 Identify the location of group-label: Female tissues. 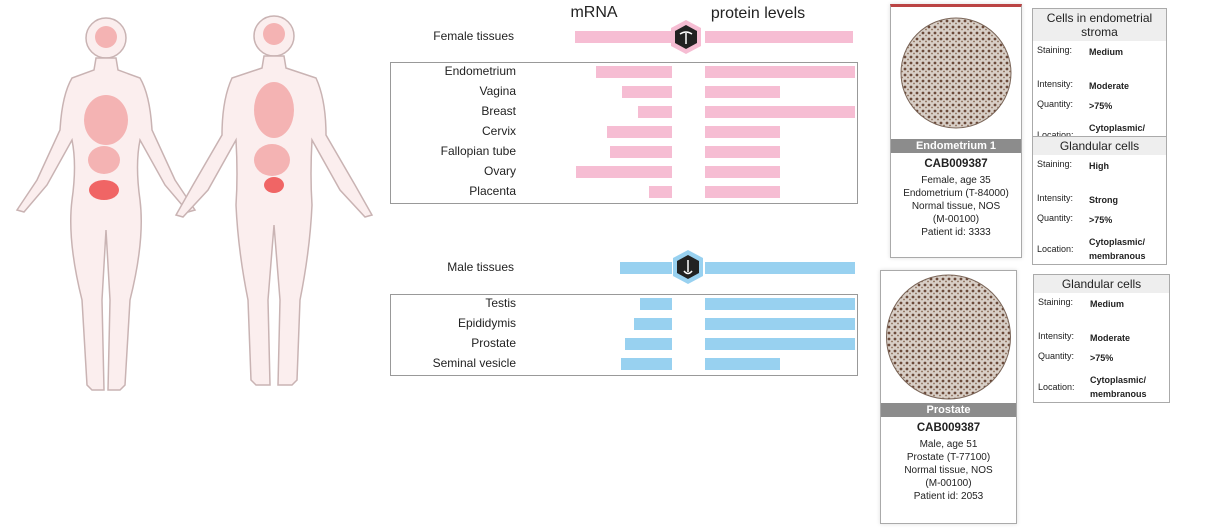
(473, 36).